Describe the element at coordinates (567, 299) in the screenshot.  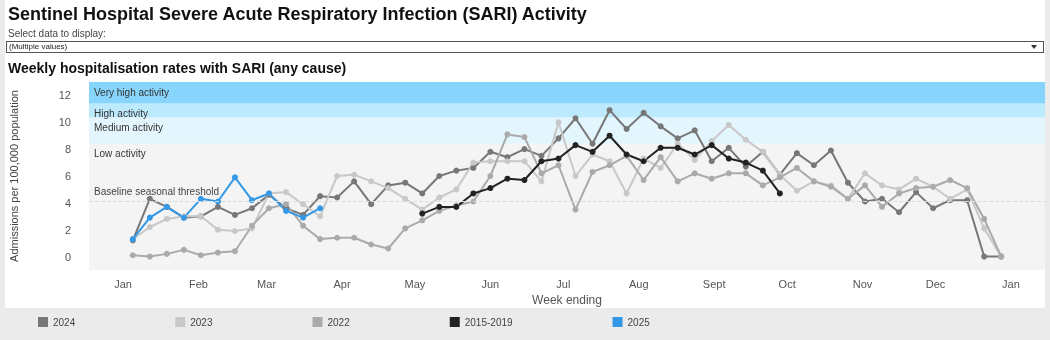
I see `x-axis-title: Week ending` at that location.